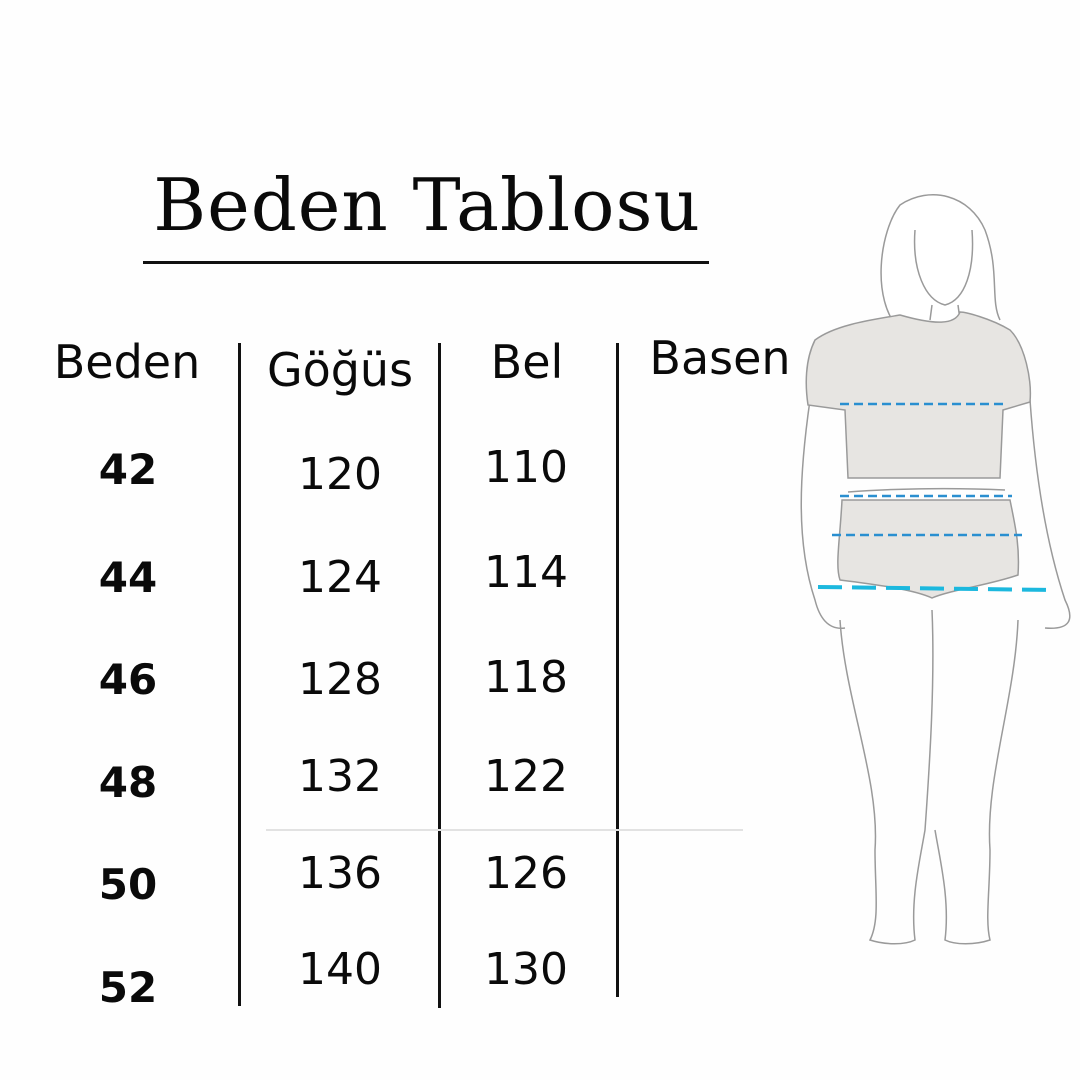 The height and width of the screenshot is (1080, 1080). I want to click on waist-cell: 122, so click(526, 776).